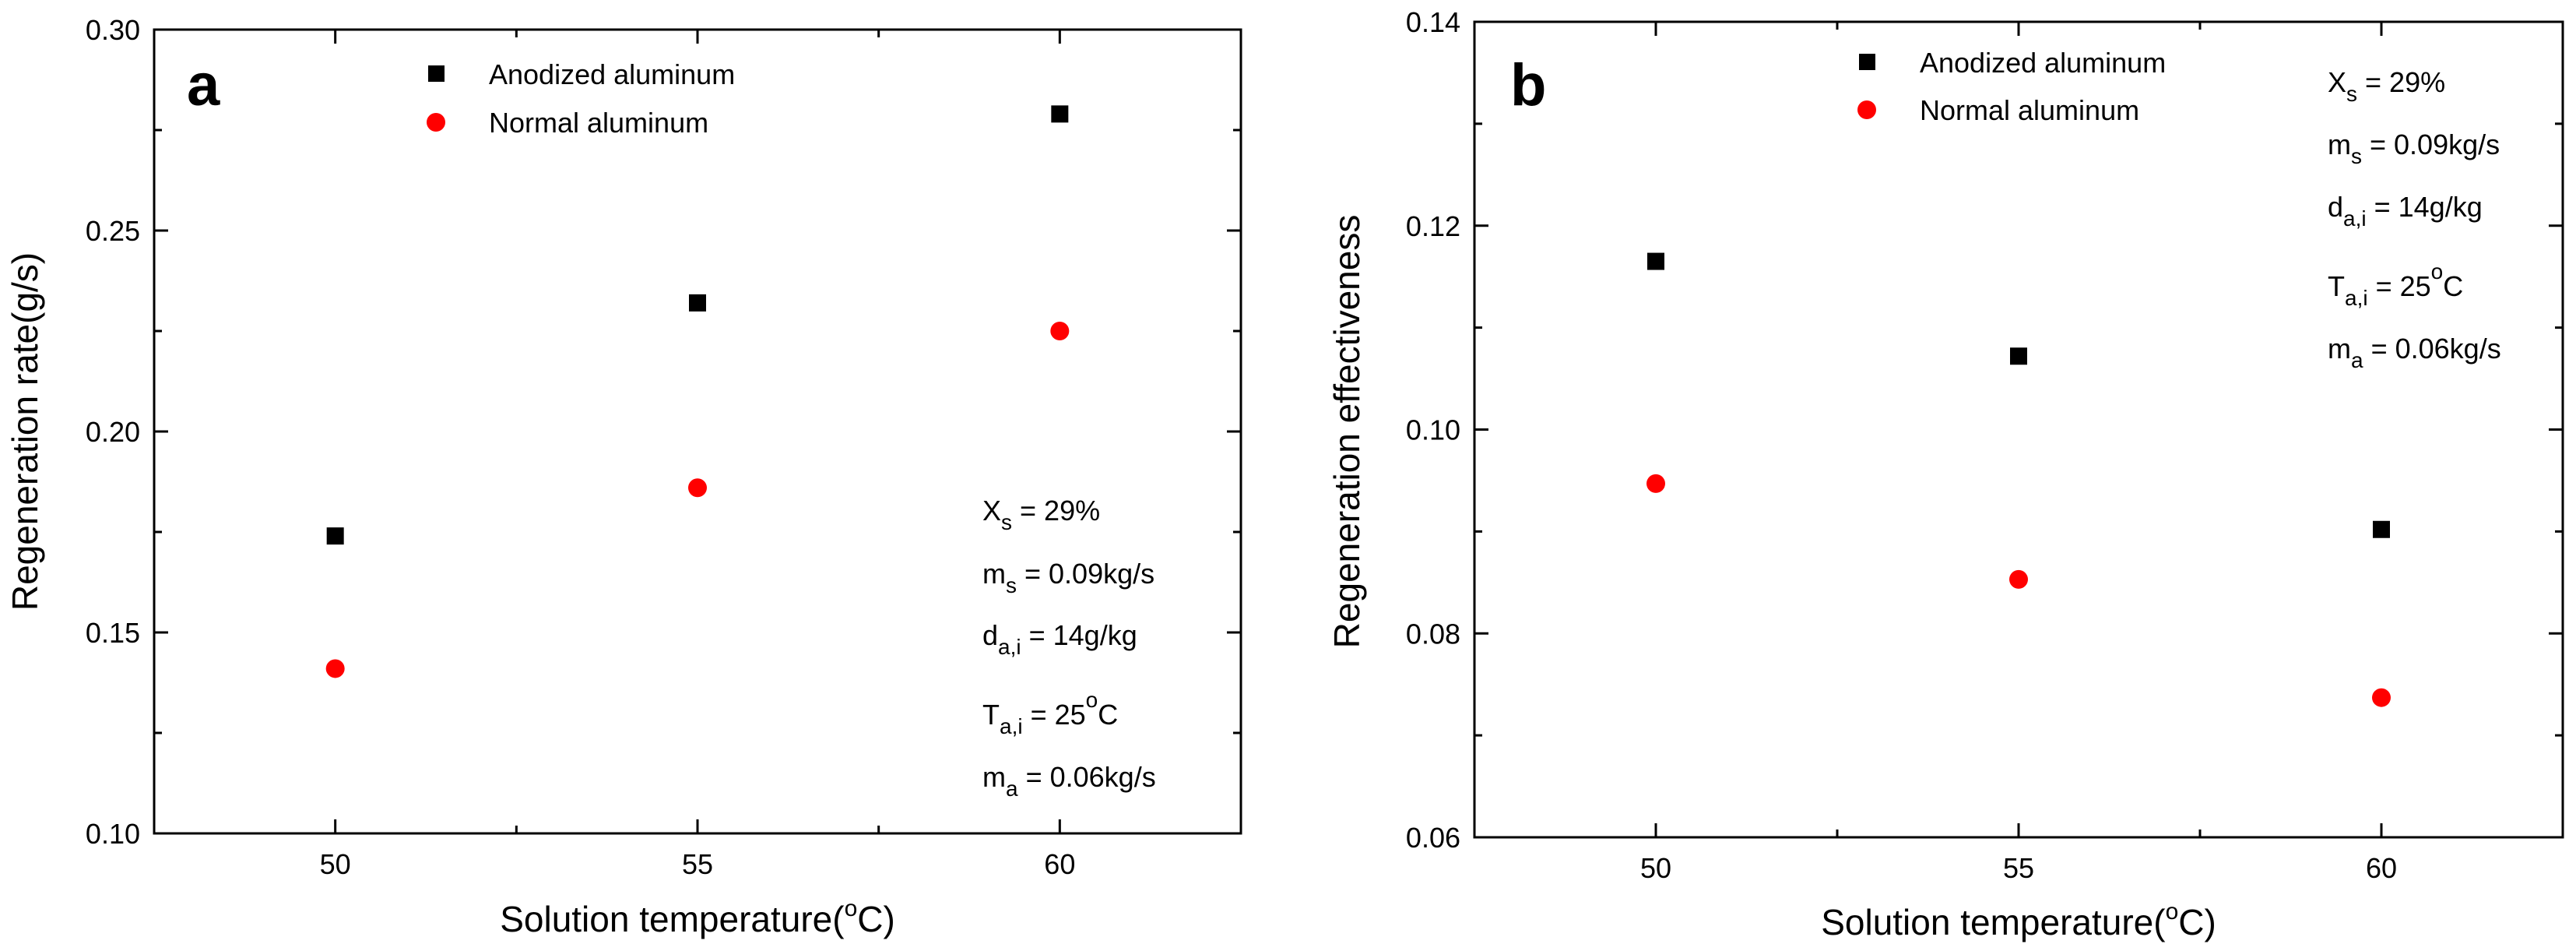 The height and width of the screenshot is (951, 2576). Describe the element at coordinates (2011, 86) in the screenshot. I see `legend-b: Anodized aluminum Normal aluminum` at that location.